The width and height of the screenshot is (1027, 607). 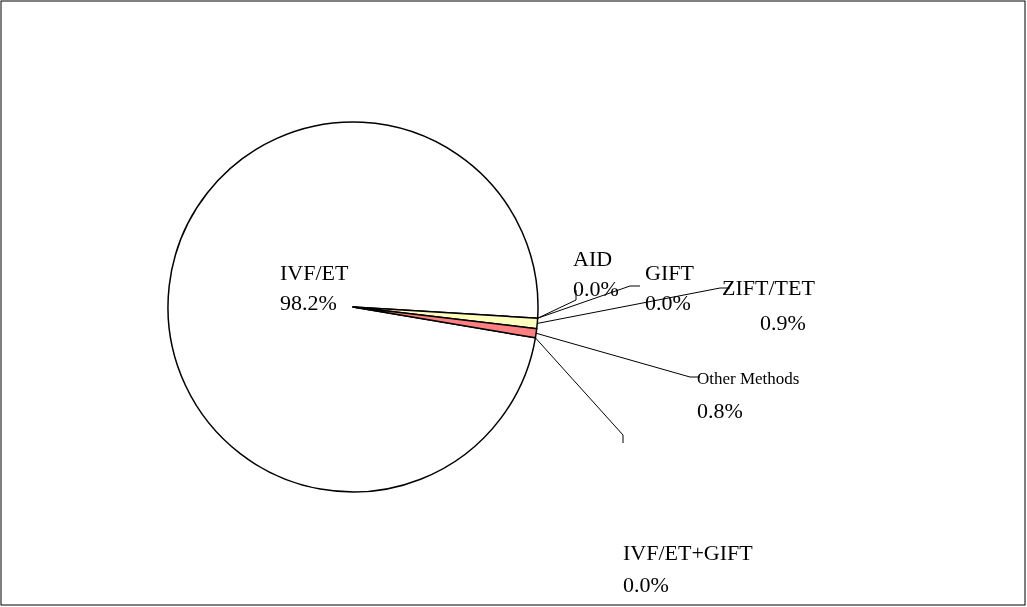 What do you see at coordinates (769, 287) in the screenshot?
I see `slice-label: ZIFT/TET` at bounding box center [769, 287].